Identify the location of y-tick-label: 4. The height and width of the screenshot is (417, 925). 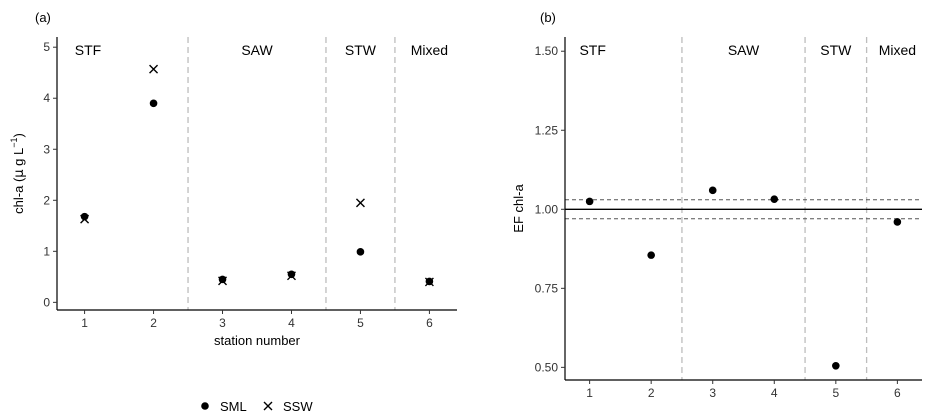
(46, 98).